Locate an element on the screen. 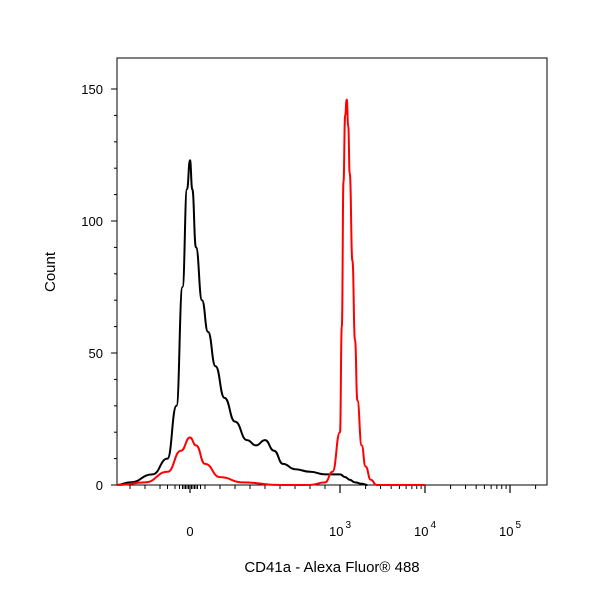 The image size is (600, 600). y-tick-label: 100 is located at coordinates (92, 221).